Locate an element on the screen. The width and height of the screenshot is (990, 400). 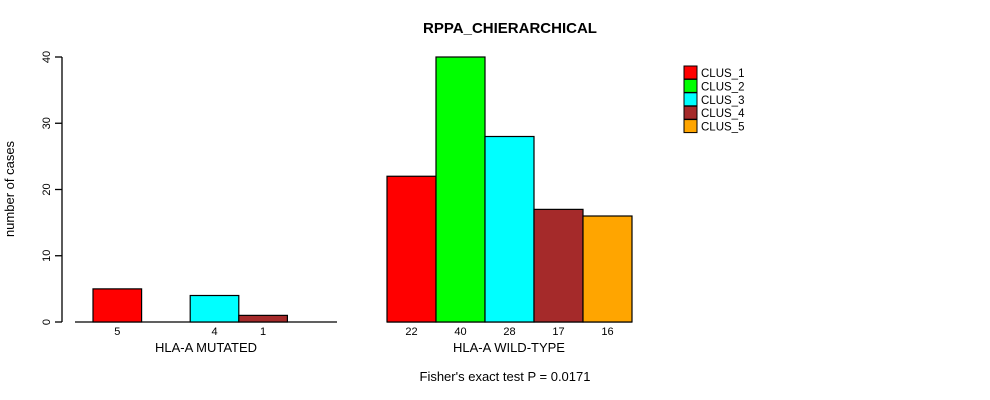
legend-label: CLUS_4 is located at coordinates (723, 114).